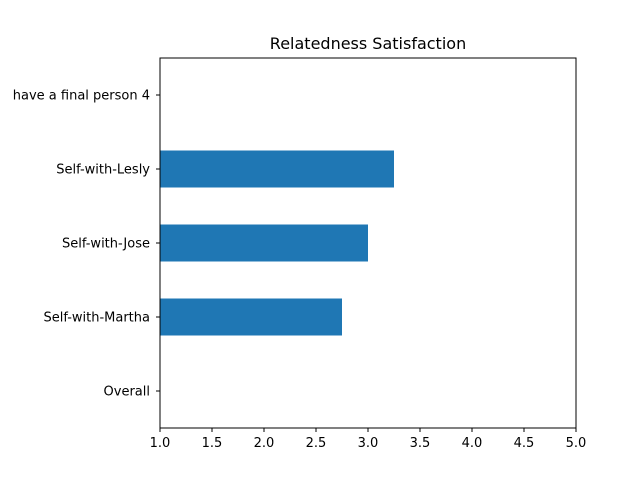  What do you see at coordinates (127, 392) in the screenshot?
I see `y-tick-label: Overall` at bounding box center [127, 392].